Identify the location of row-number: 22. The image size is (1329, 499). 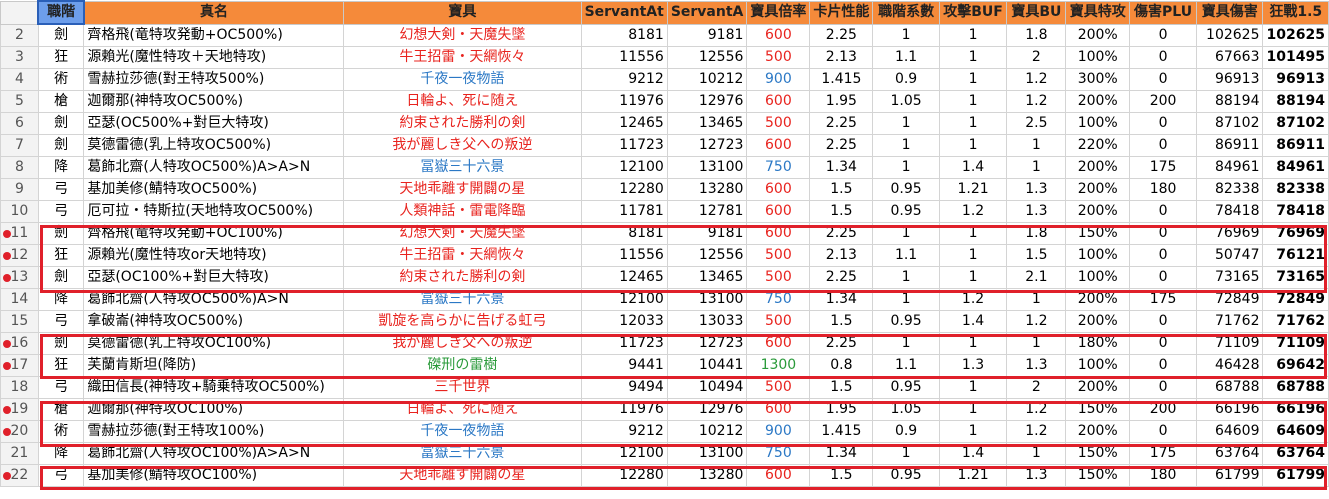
(19, 475).